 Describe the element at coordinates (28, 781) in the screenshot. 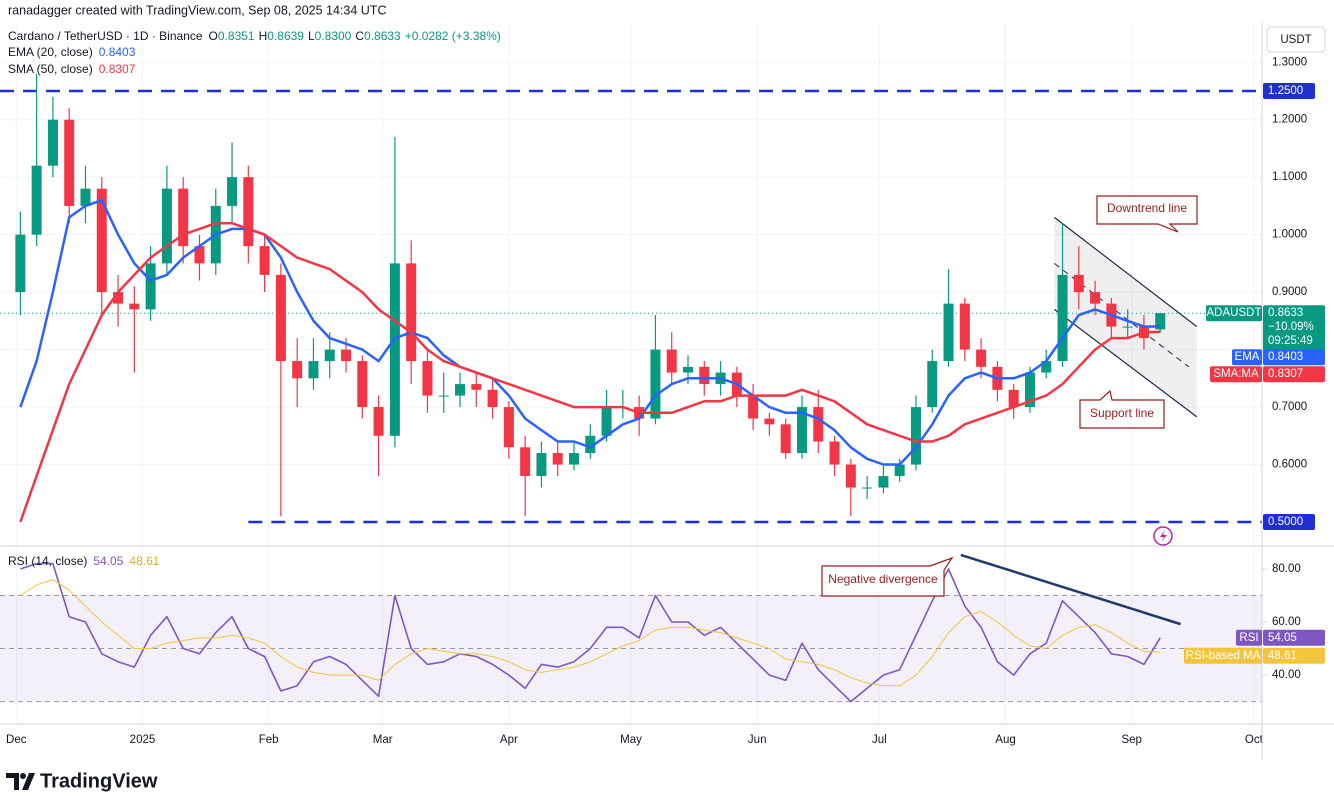

I see `logo-mark` at that location.